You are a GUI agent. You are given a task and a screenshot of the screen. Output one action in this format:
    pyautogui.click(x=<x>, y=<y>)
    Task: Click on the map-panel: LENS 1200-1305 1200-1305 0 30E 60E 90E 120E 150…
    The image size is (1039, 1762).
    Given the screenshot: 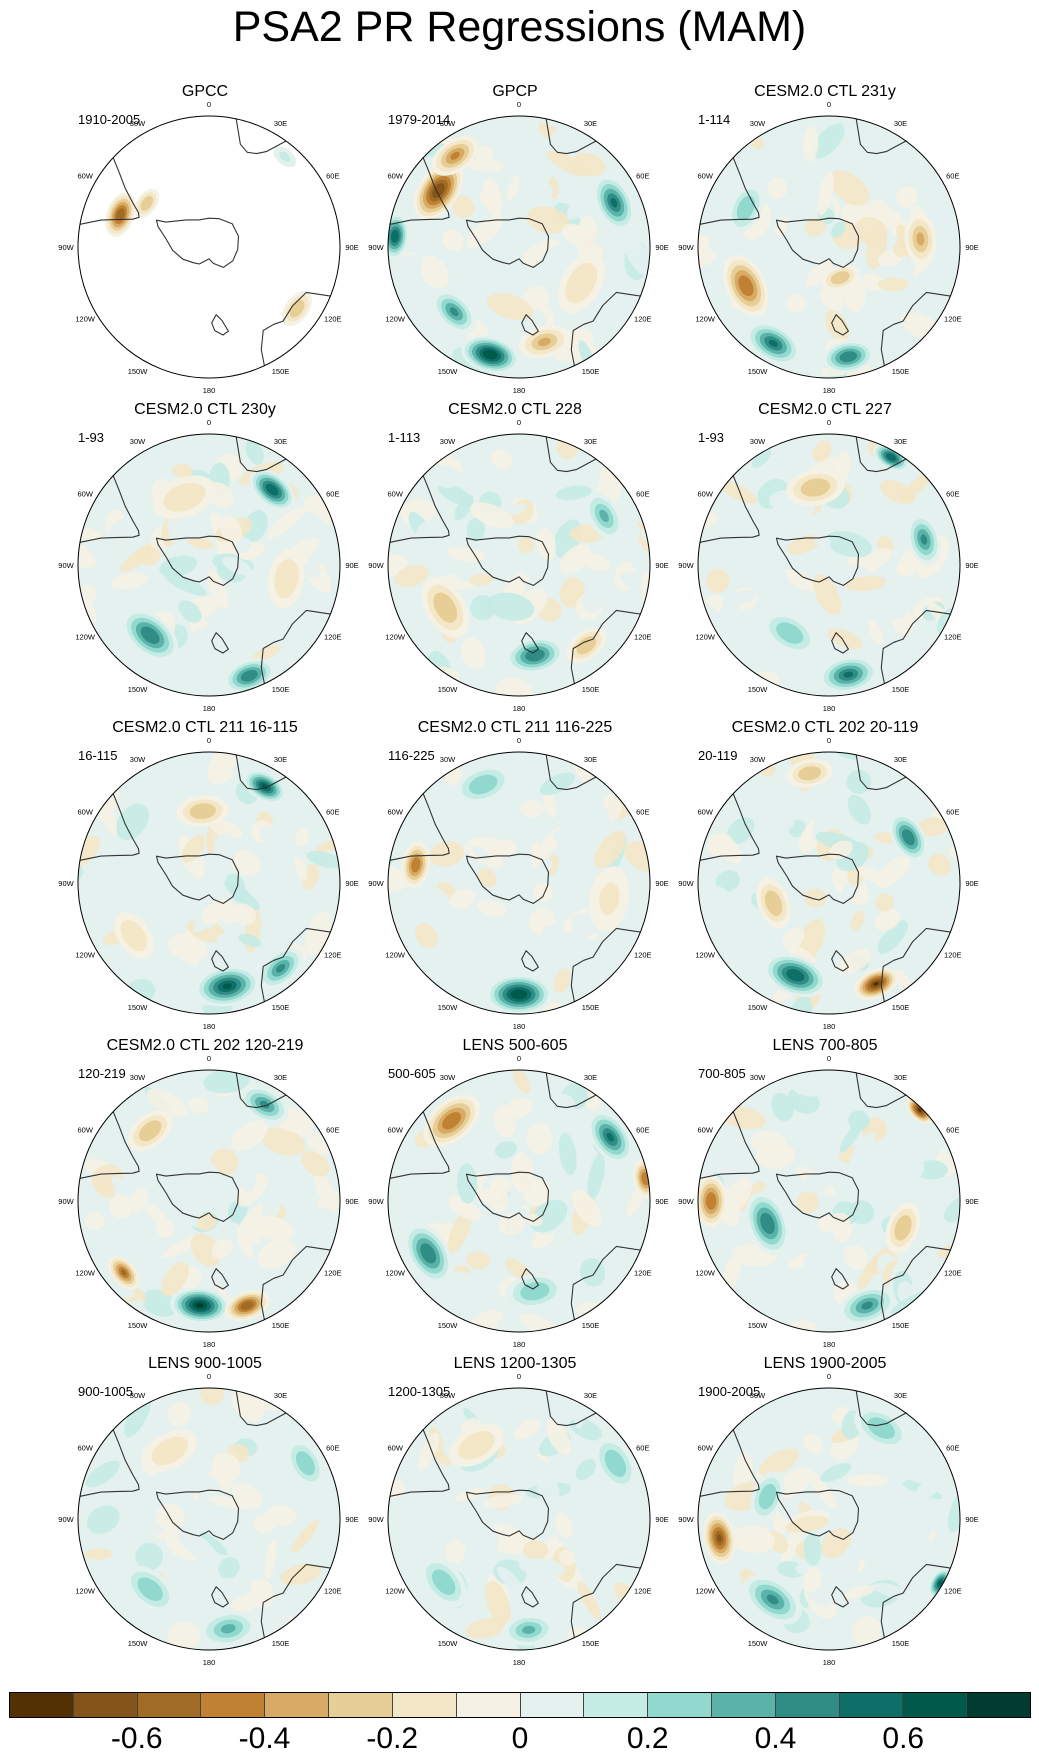 What is the action you would take?
    pyautogui.click(x=515, y=1510)
    